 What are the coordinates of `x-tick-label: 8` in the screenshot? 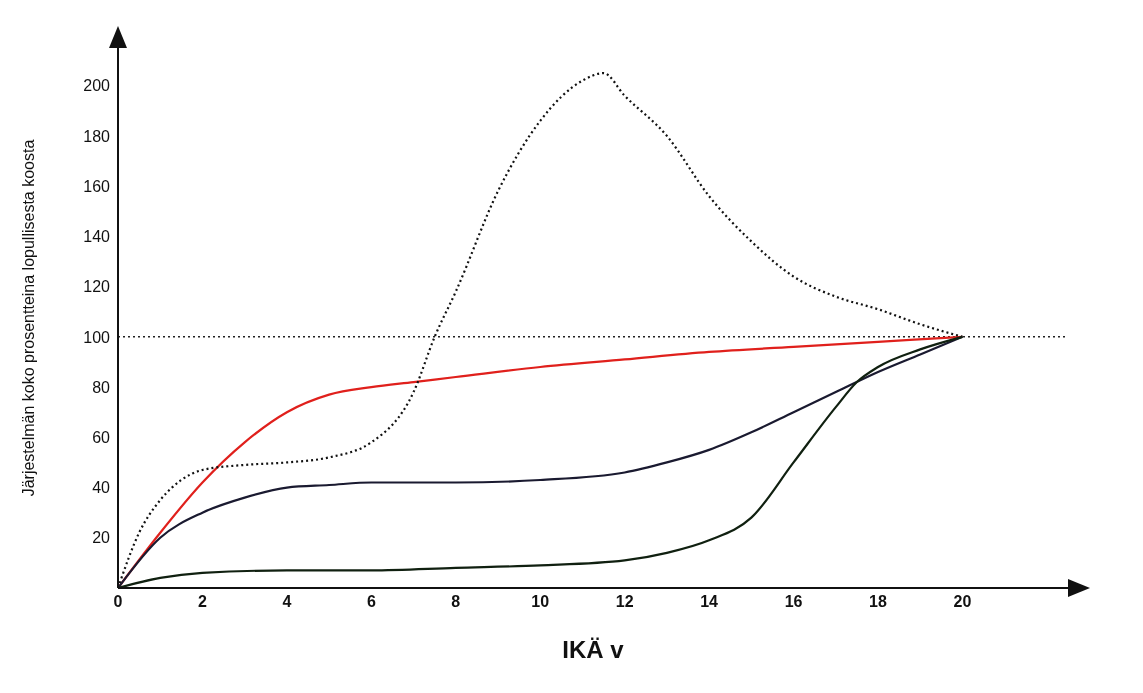 It's located at (456, 602).